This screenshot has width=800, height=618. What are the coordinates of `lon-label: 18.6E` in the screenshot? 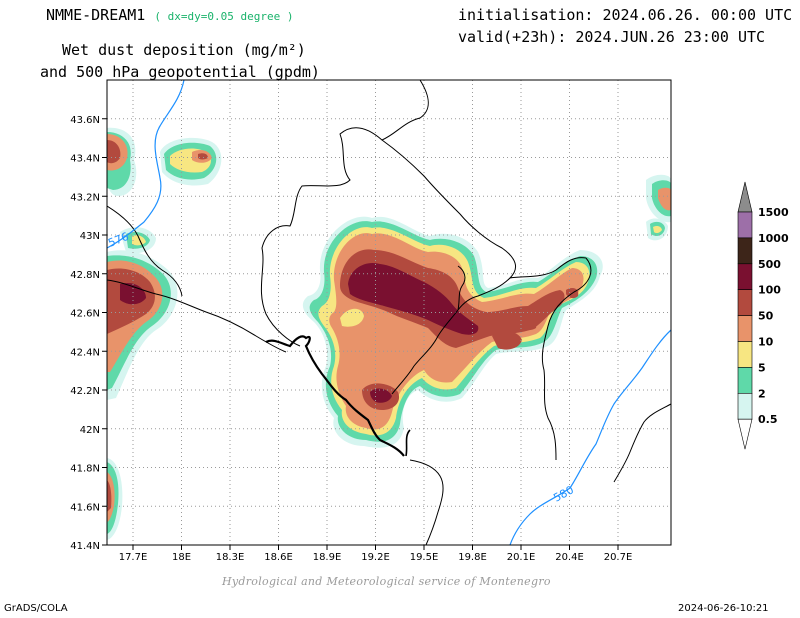 It's located at (278, 557).